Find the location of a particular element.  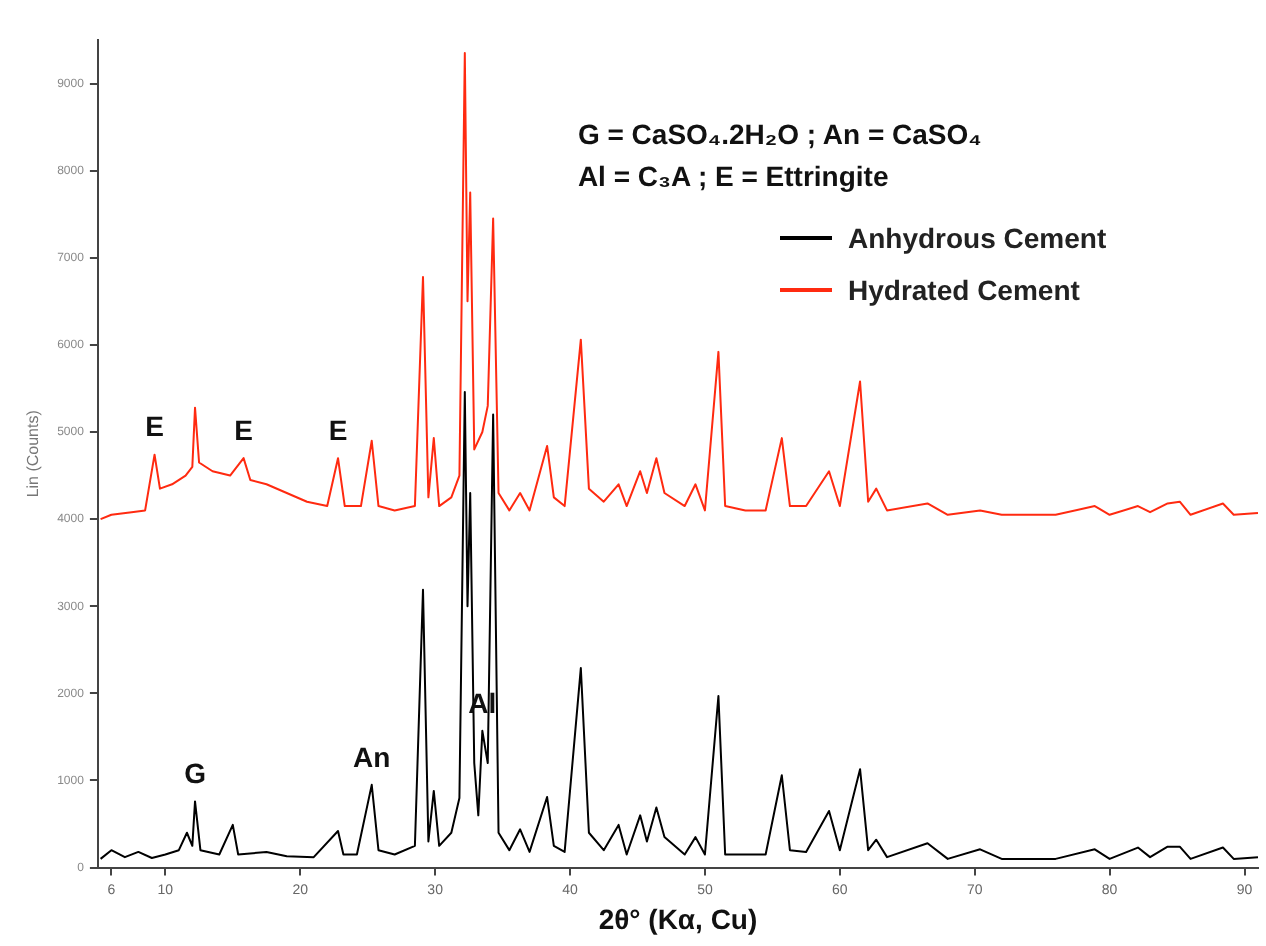

annotation: Al = C₃A ; E = Ettringite is located at coordinates (733, 176).